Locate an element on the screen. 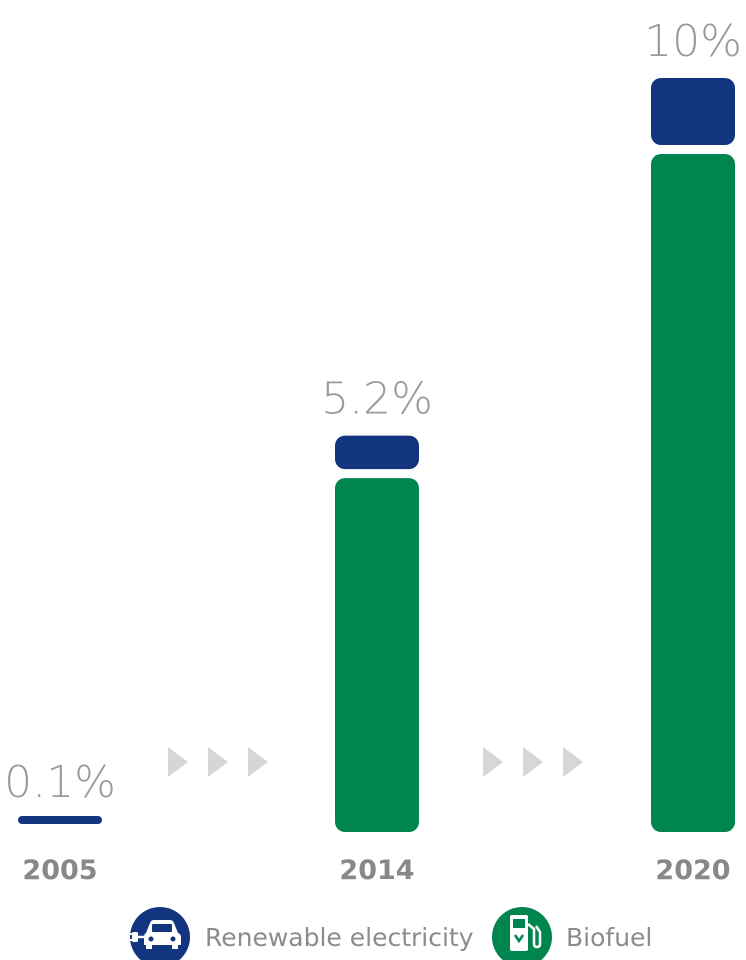 The image size is (746, 960). legend-item-biofuel: Biofuel is located at coordinates (572, 933).